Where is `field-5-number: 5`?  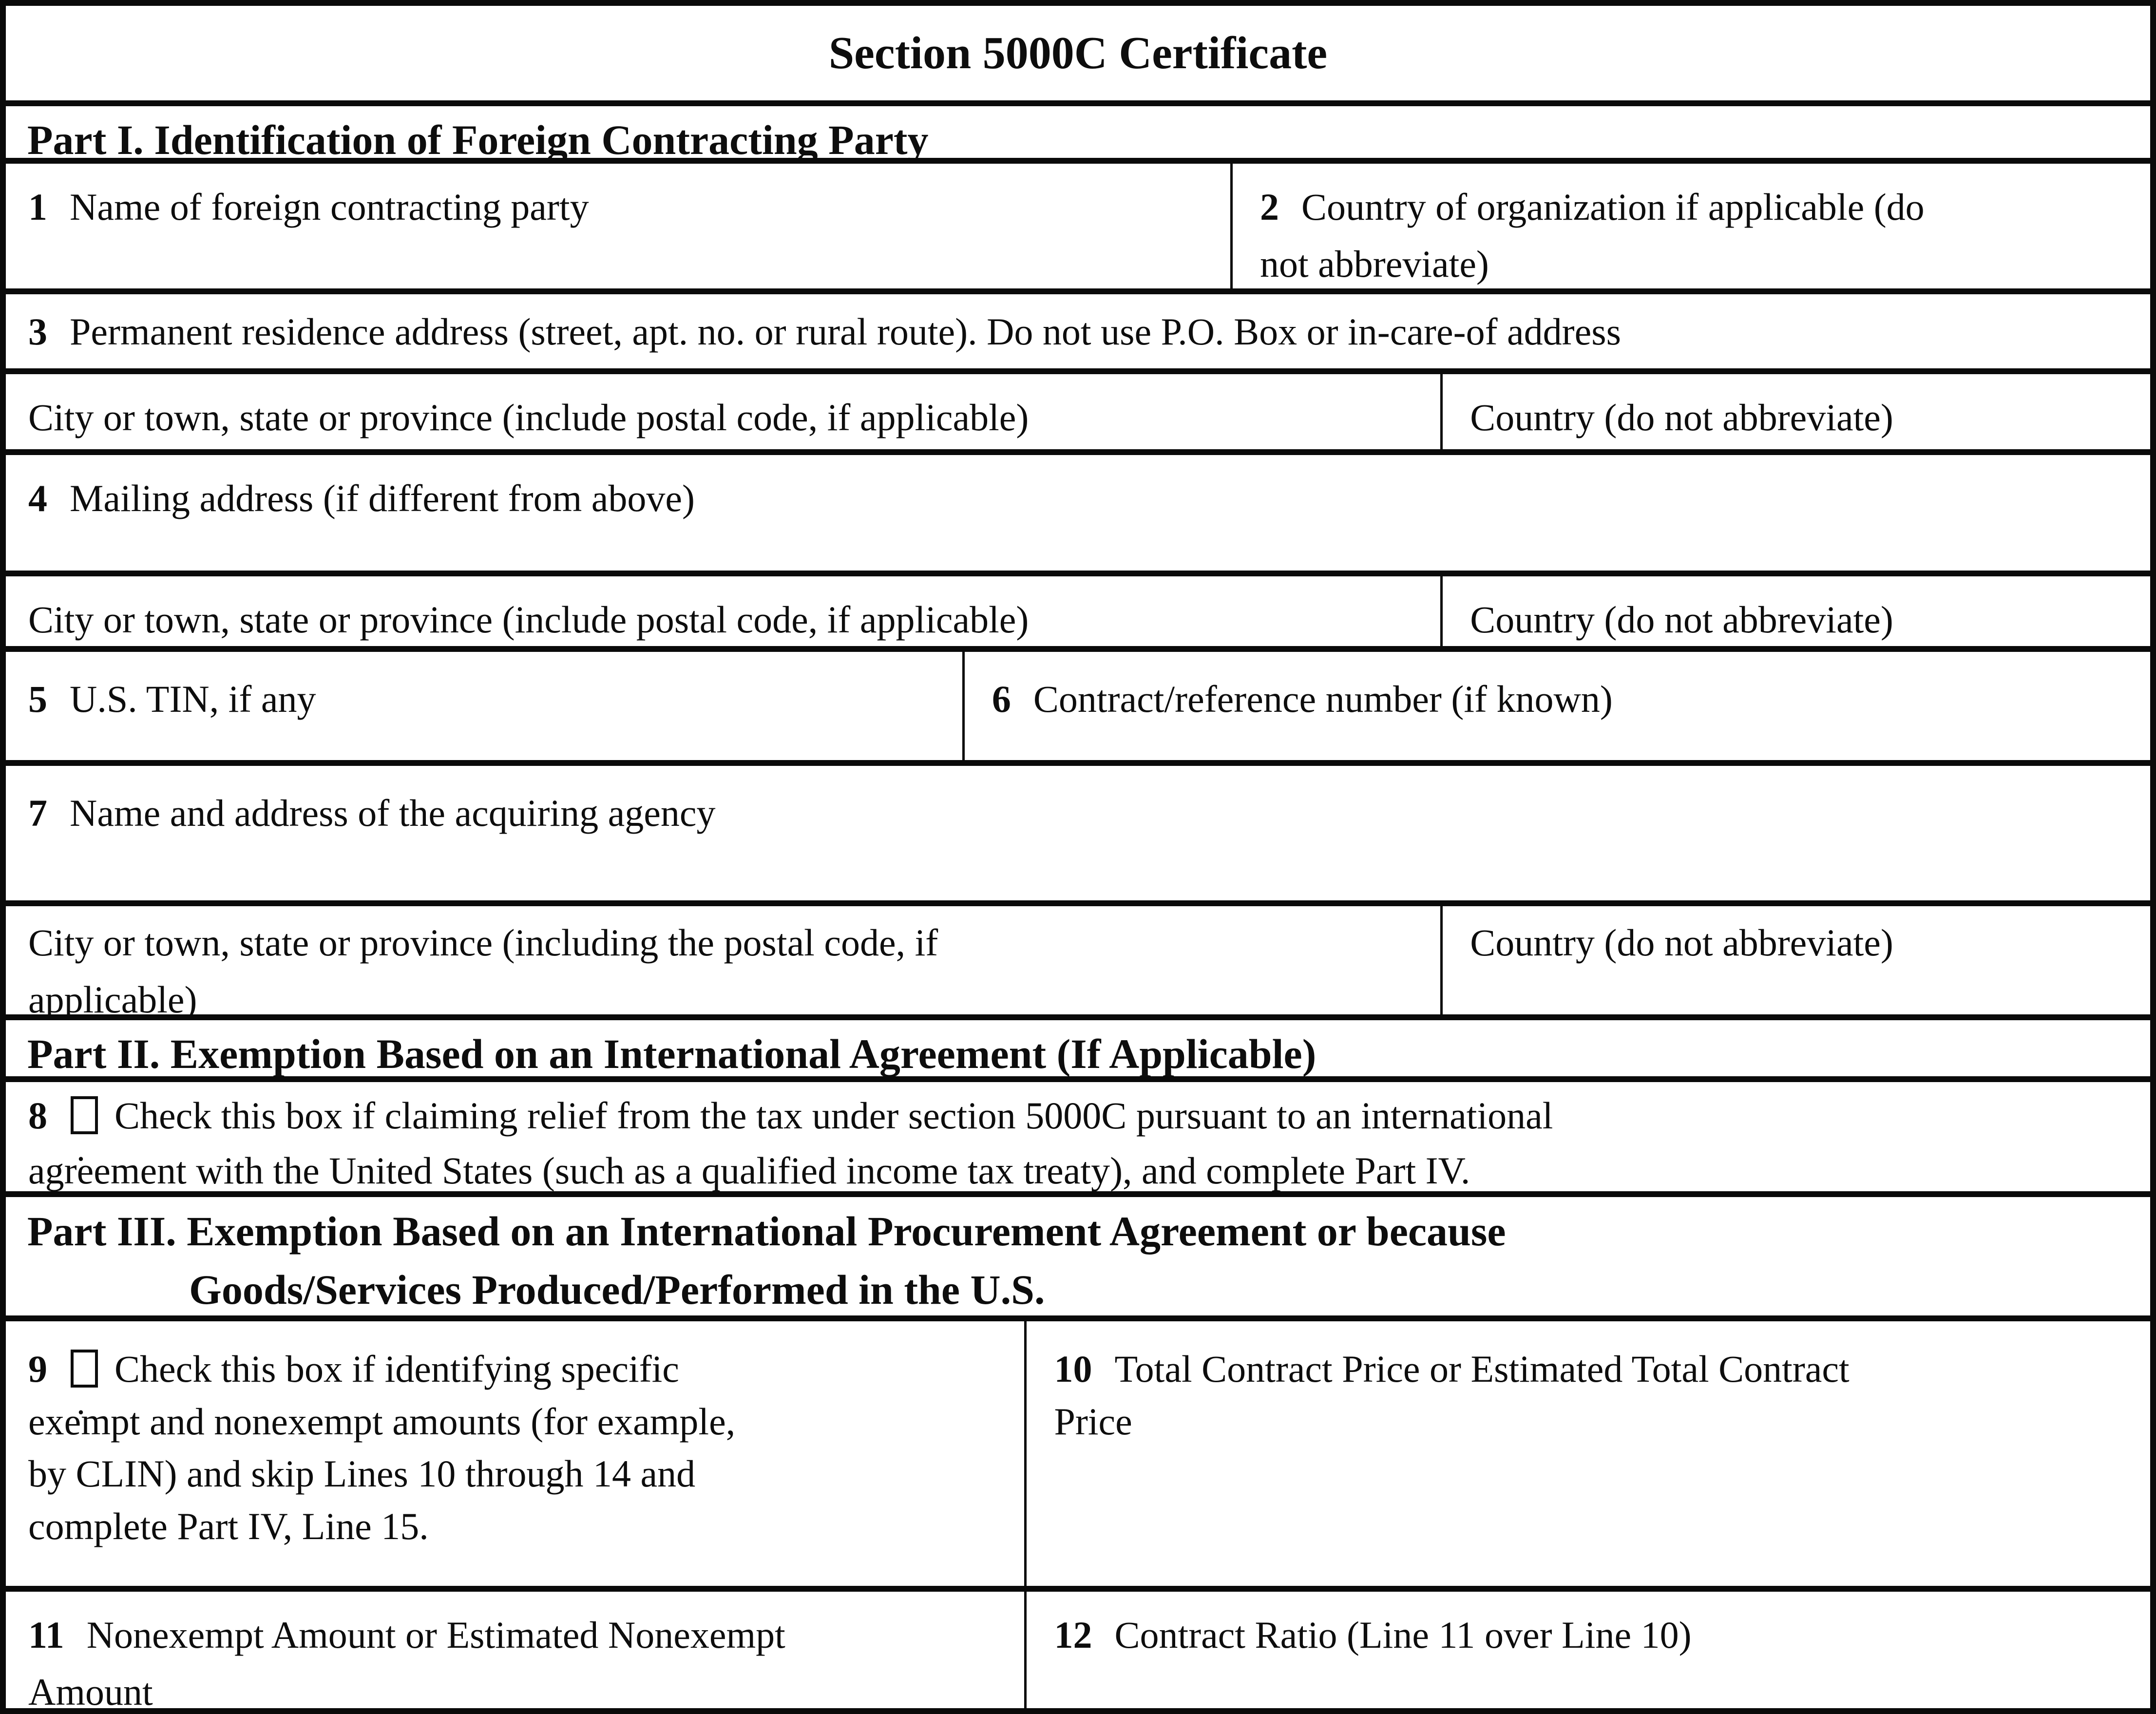 field-5-number: 5 is located at coordinates (37, 699).